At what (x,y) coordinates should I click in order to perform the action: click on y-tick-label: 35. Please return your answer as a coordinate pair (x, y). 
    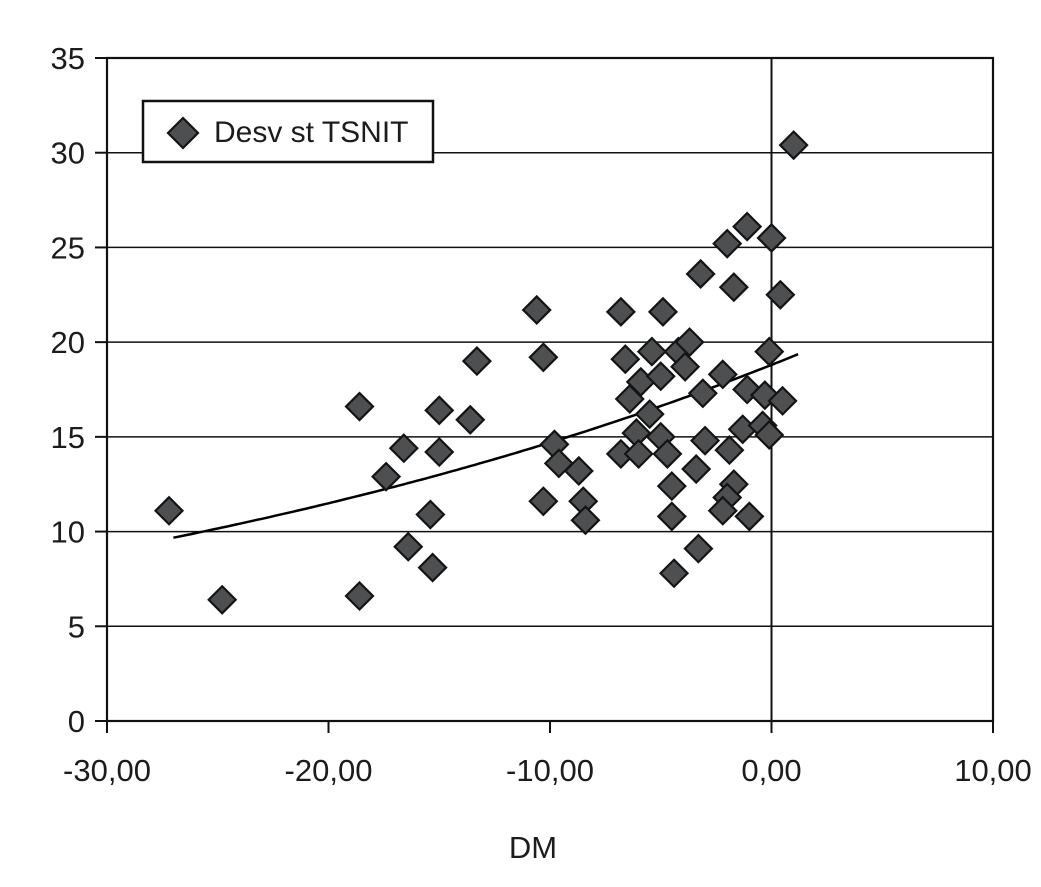
    Looking at the image, I should click on (68, 58).